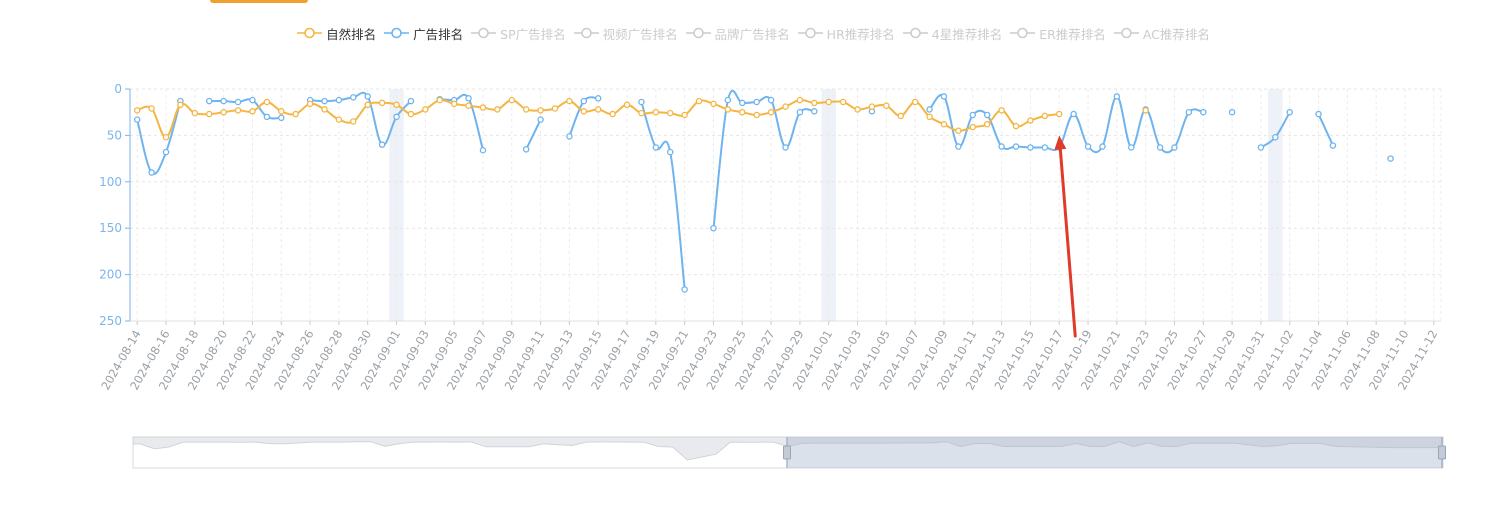  Describe the element at coordinates (423, 33) in the screenshot. I see `legend-item-1: 广告排名` at that location.